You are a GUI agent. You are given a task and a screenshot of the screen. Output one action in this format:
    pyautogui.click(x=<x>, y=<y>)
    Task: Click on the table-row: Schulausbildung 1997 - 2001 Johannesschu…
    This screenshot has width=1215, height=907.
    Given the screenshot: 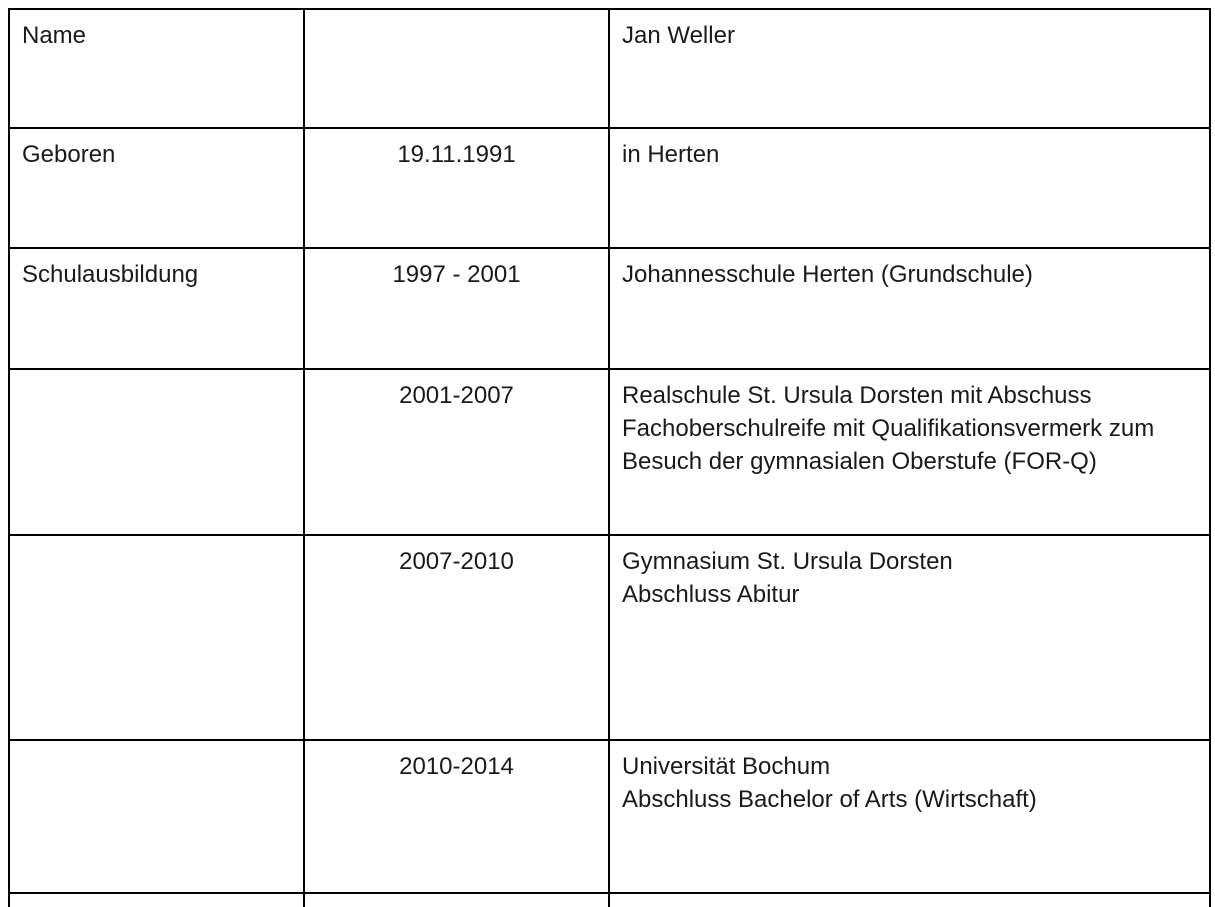 What is the action you would take?
    pyautogui.click(x=609, y=308)
    